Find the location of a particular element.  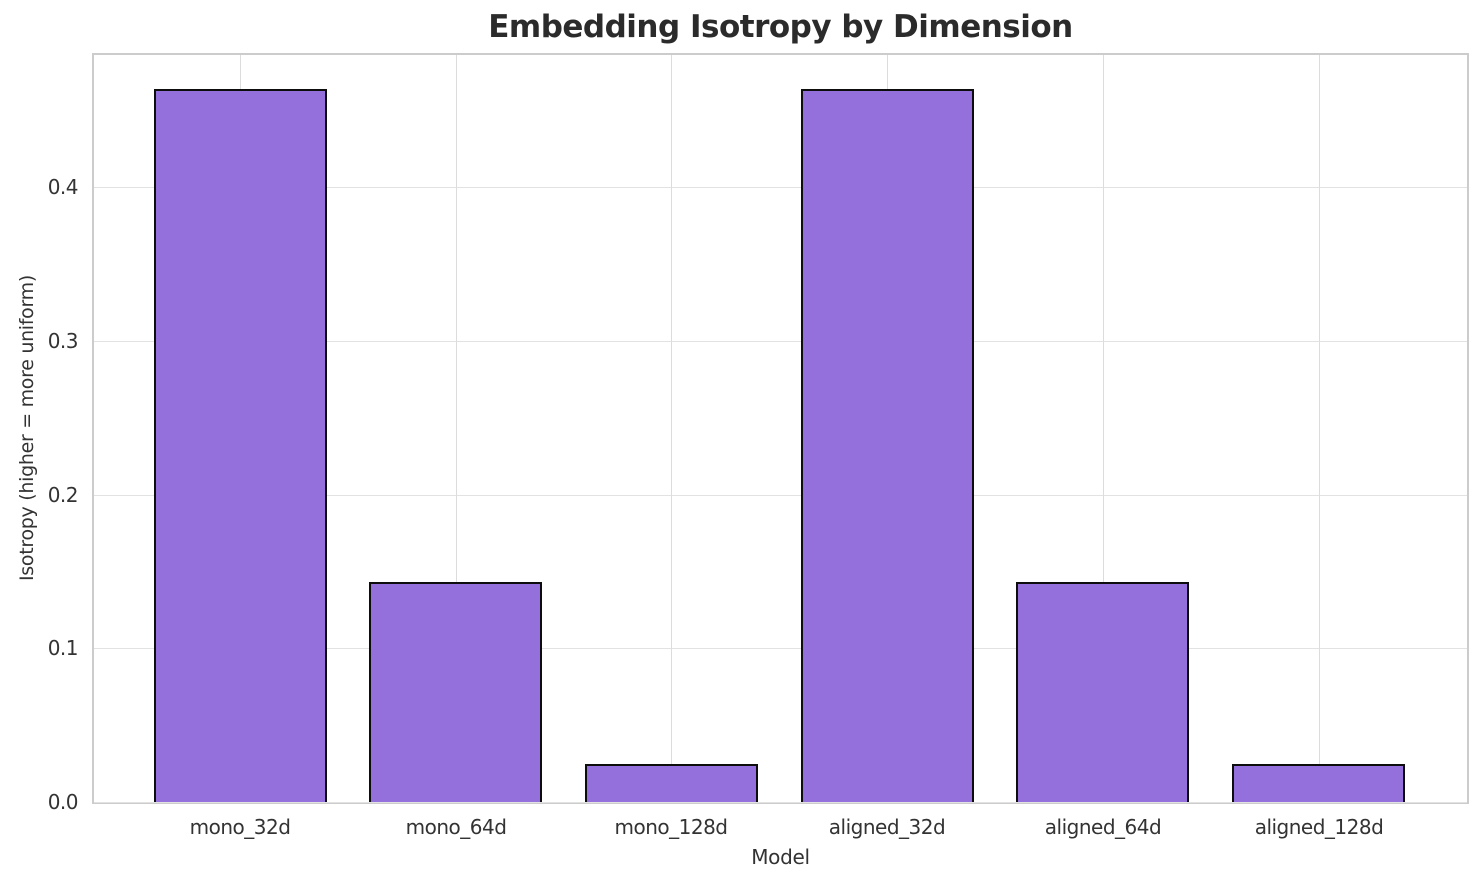

y-axis-label: Isotropy (higher = more uniform) is located at coordinates (27, 428).